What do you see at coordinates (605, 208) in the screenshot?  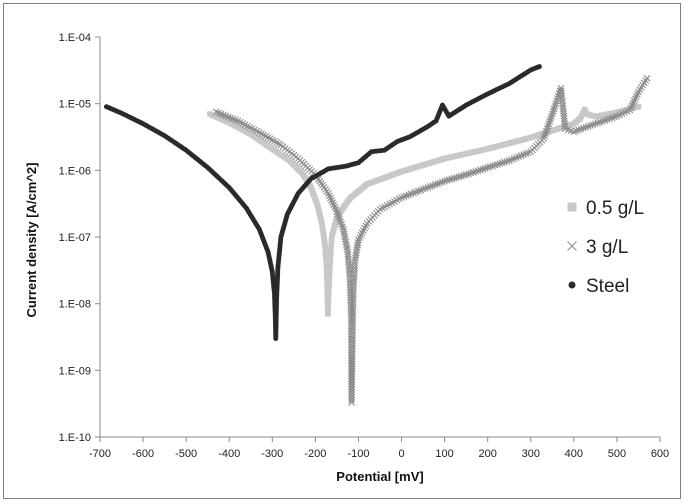 I see `legend-entry: 0.5 g/L` at bounding box center [605, 208].